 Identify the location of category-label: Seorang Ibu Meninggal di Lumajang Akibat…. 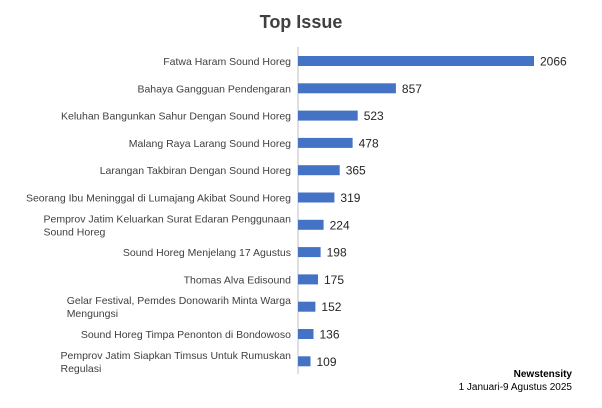
(158, 199).